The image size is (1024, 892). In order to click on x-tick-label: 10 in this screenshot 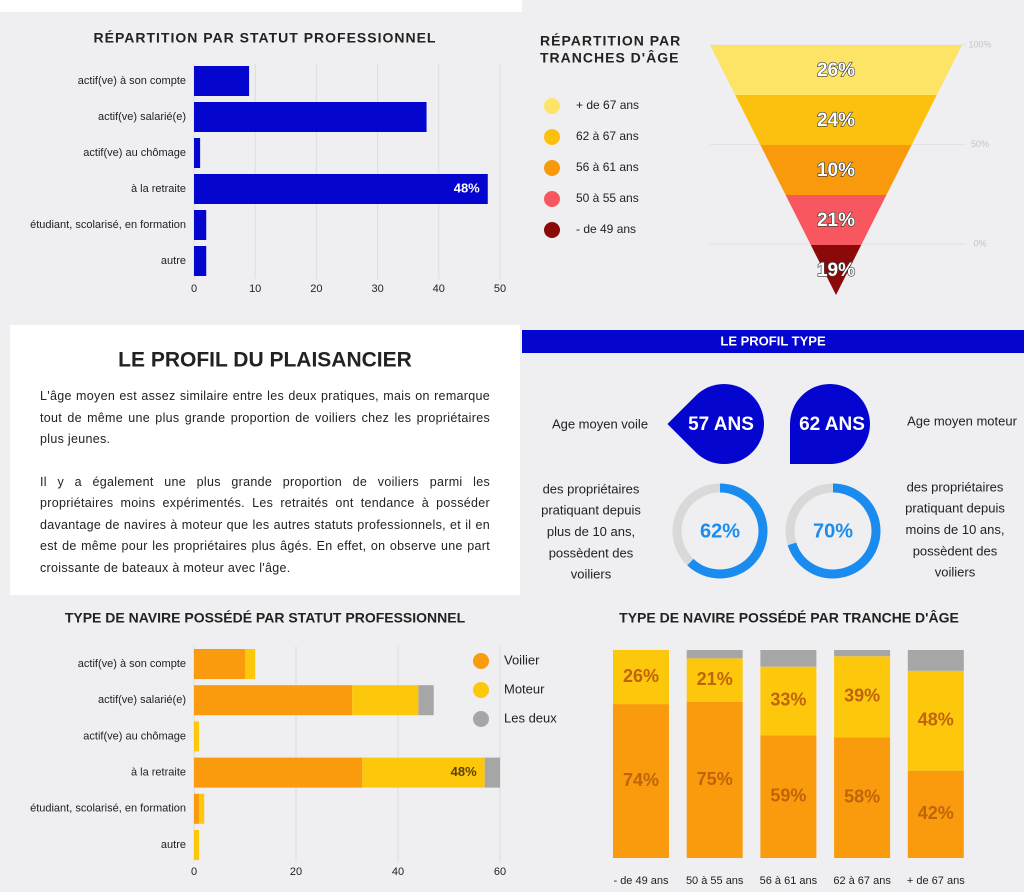, I will do `click(255, 289)`.